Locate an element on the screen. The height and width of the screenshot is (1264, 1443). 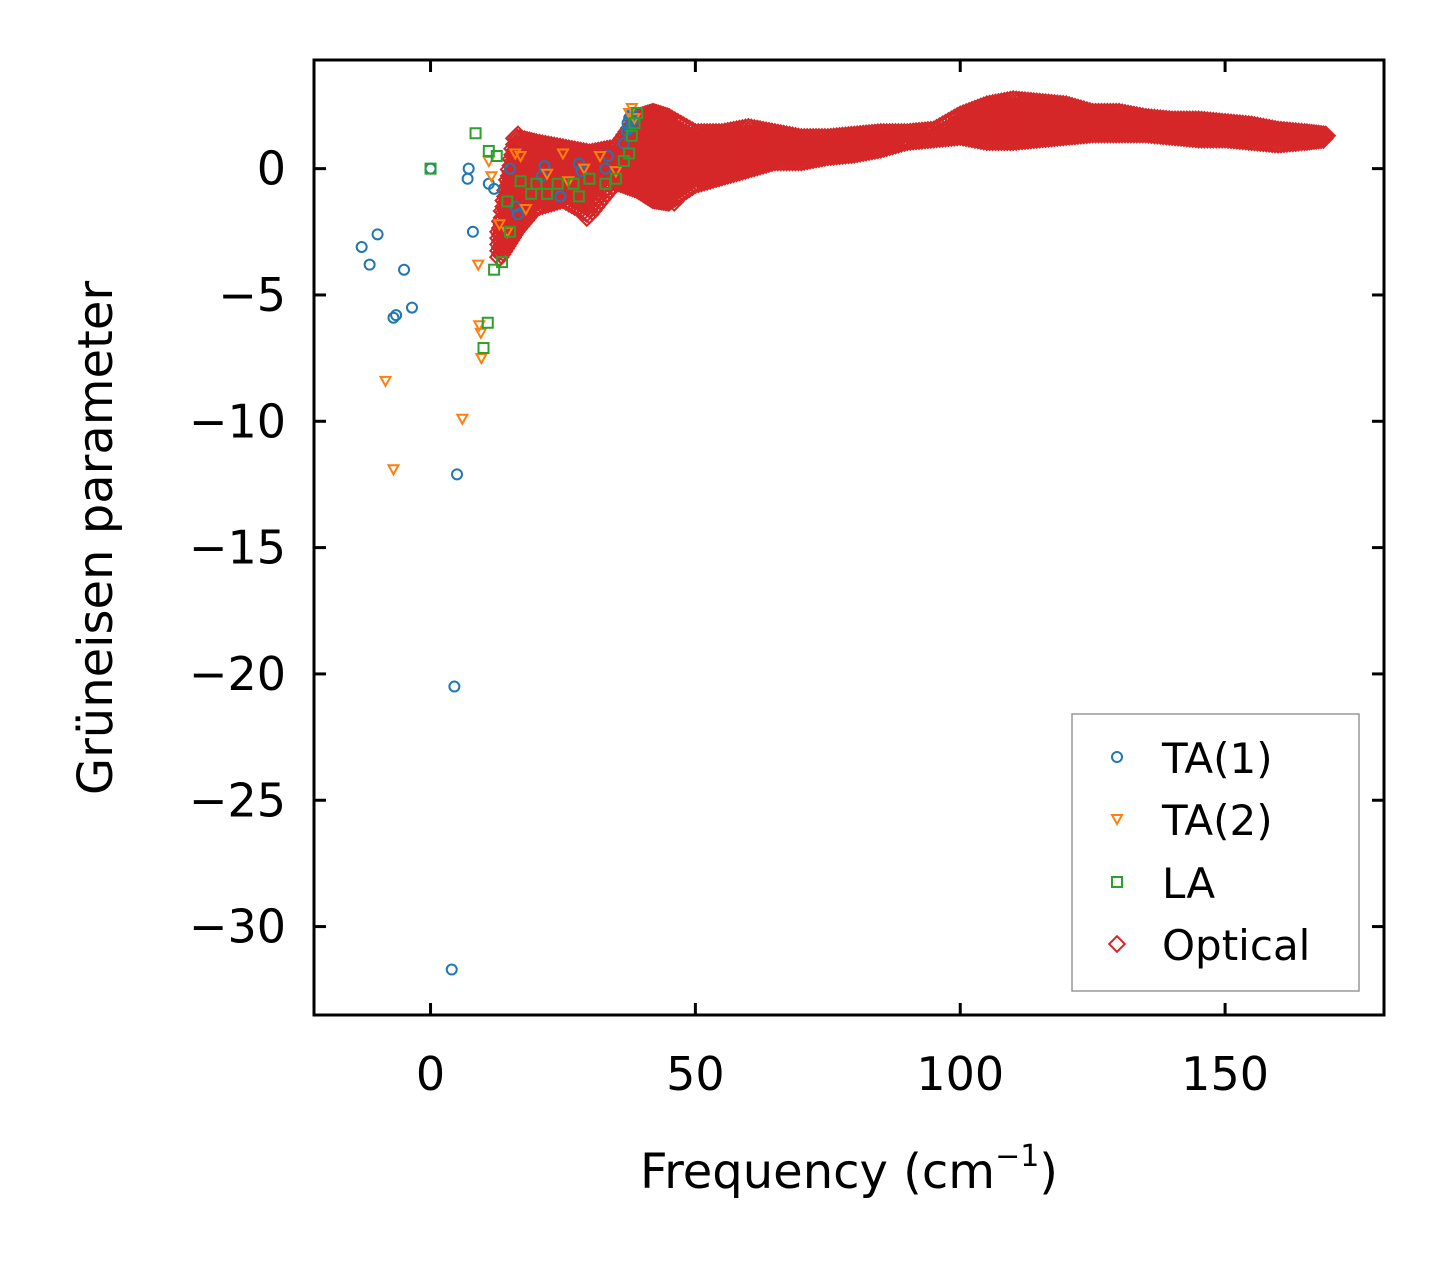
x-tick-label: 50 is located at coordinates (695, 1074).